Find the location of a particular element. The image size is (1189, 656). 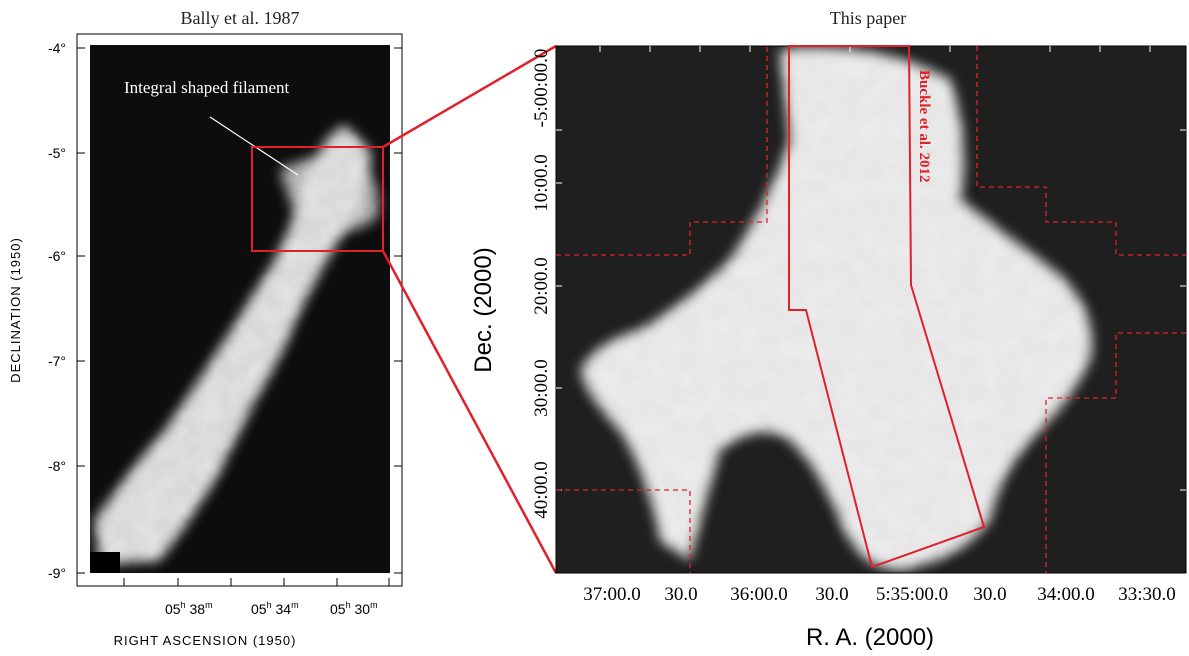

zoom-region-box is located at coordinates (317, 199).